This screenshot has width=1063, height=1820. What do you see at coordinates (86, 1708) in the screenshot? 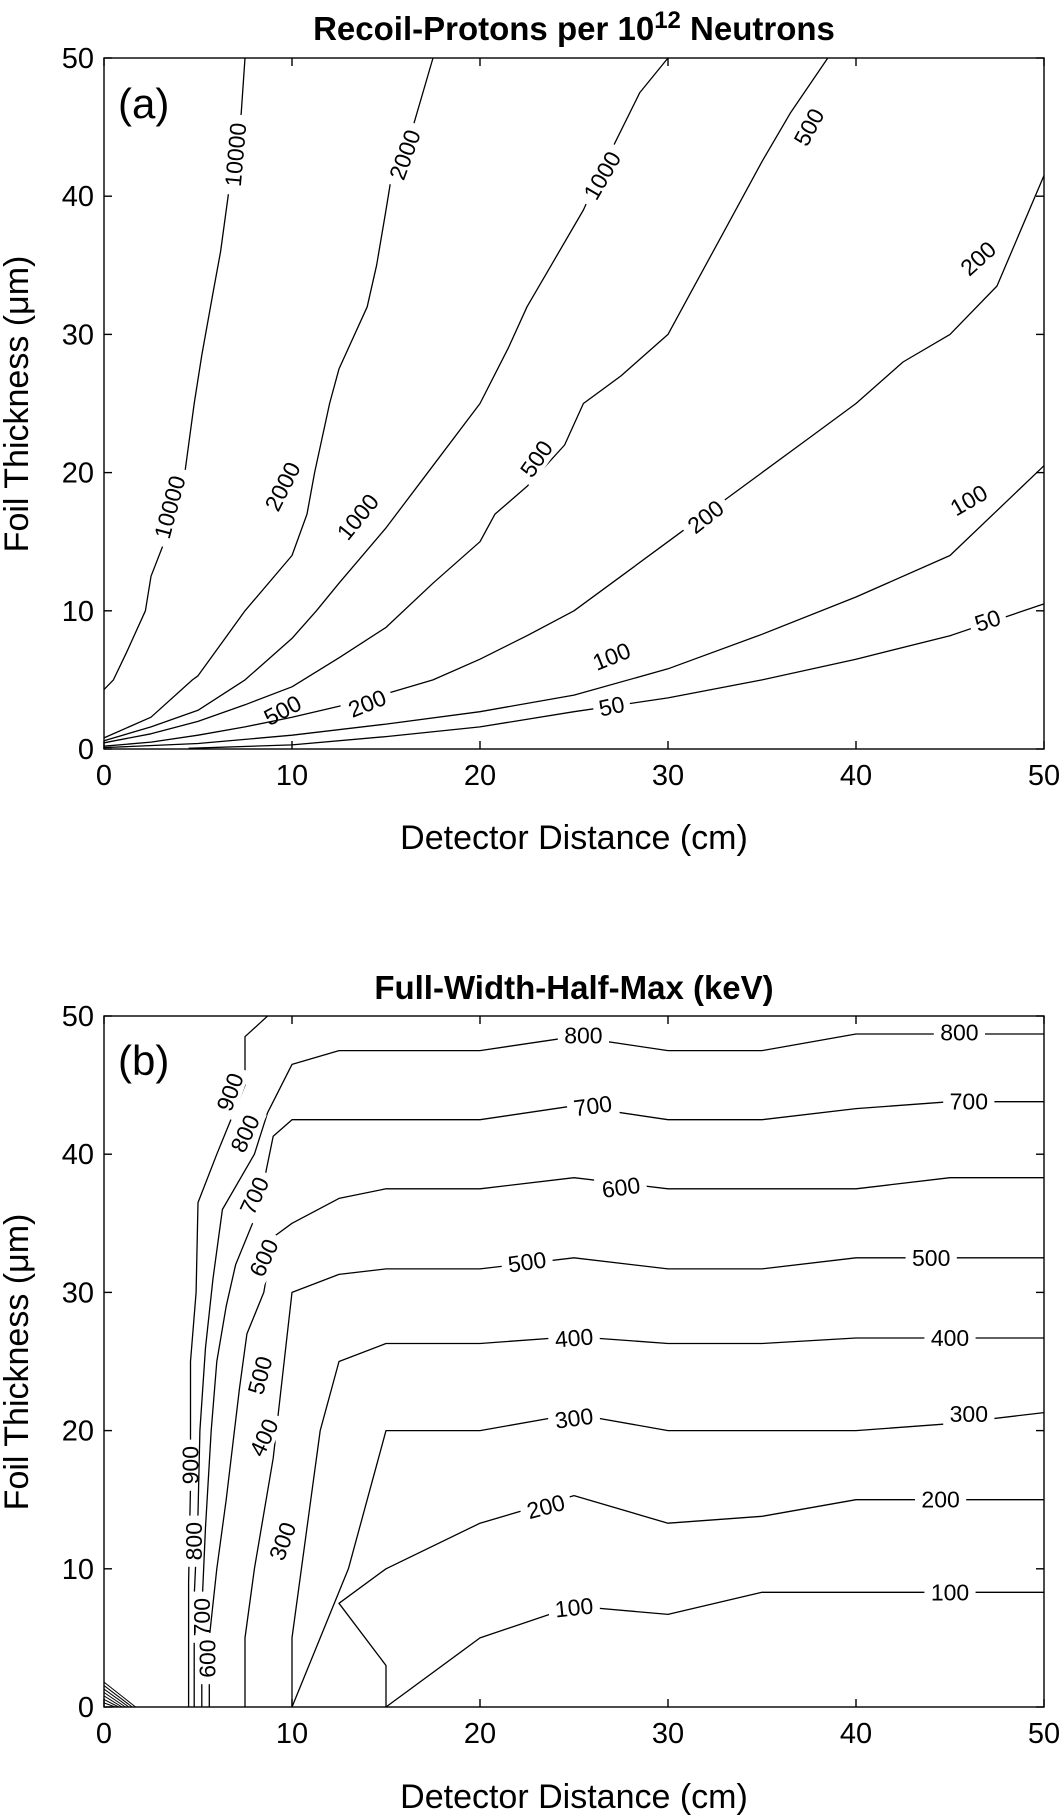
I see `y-tick-label: 0` at bounding box center [86, 1708].